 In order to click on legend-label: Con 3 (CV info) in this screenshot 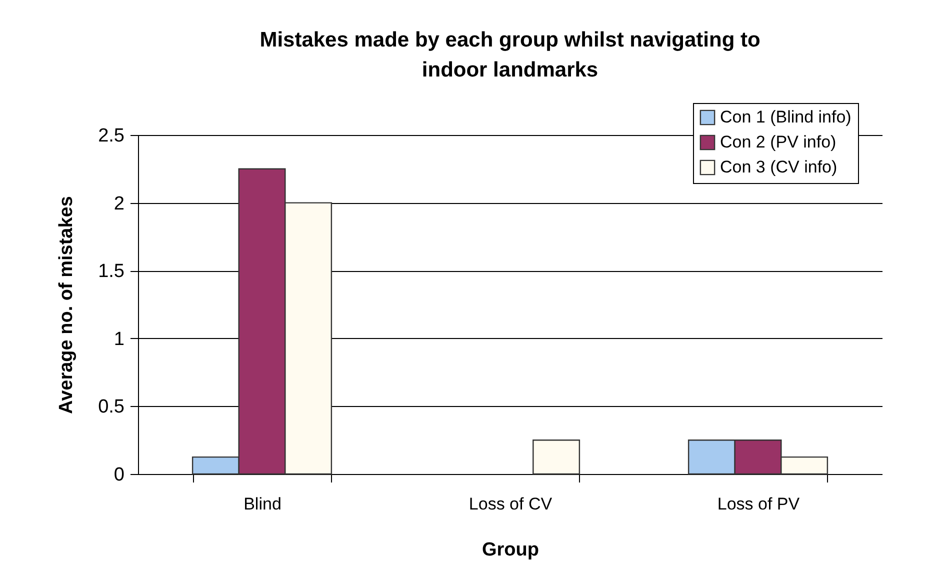, I will do `click(779, 167)`.